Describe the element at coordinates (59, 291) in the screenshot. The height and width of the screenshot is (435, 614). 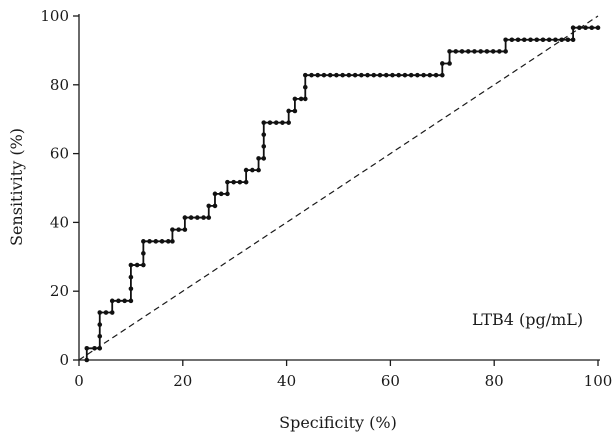
I see `y-tick-label: 20` at that location.